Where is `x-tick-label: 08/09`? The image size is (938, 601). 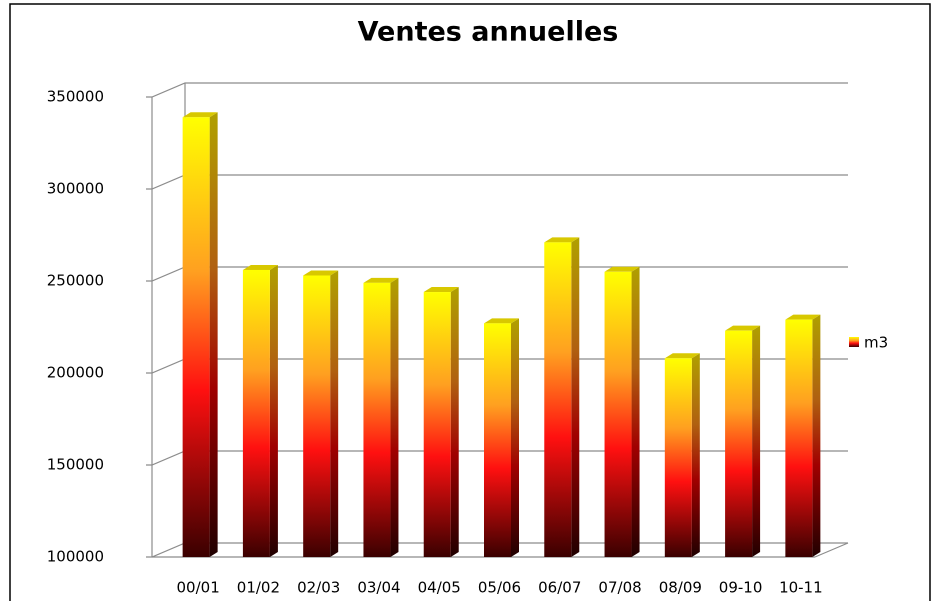 x-tick-label: 08/09 is located at coordinates (680, 588).